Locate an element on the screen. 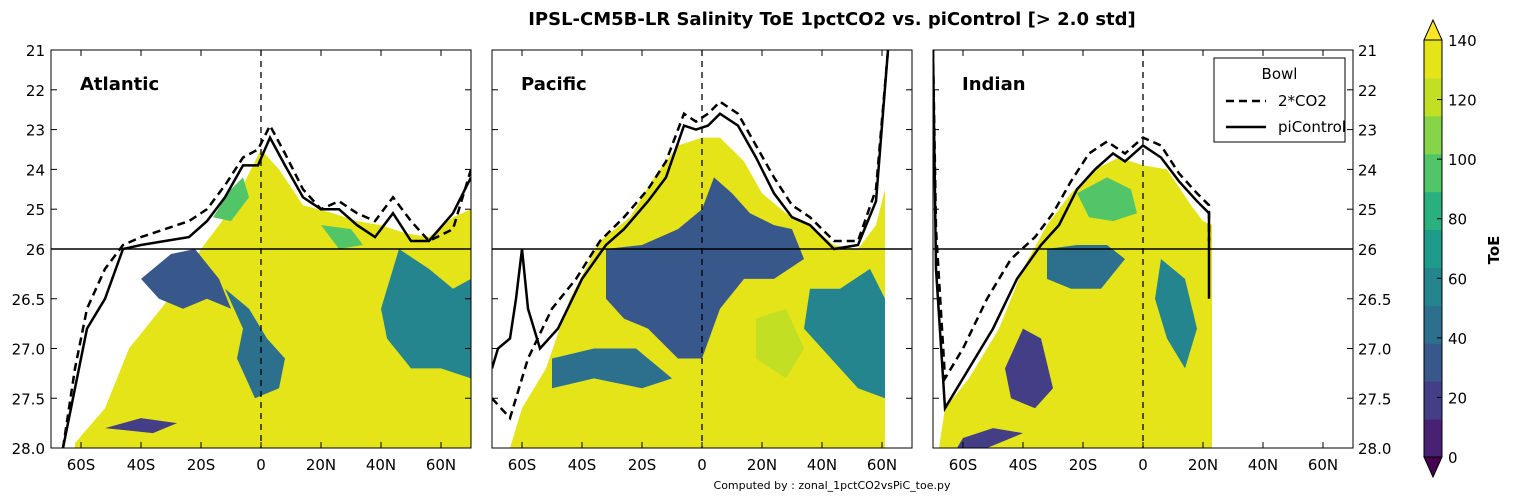 Image resolution: width=1513 pixels, height=503 pixels. colorbar-tick-label: 100 is located at coordinates (1462, 160).